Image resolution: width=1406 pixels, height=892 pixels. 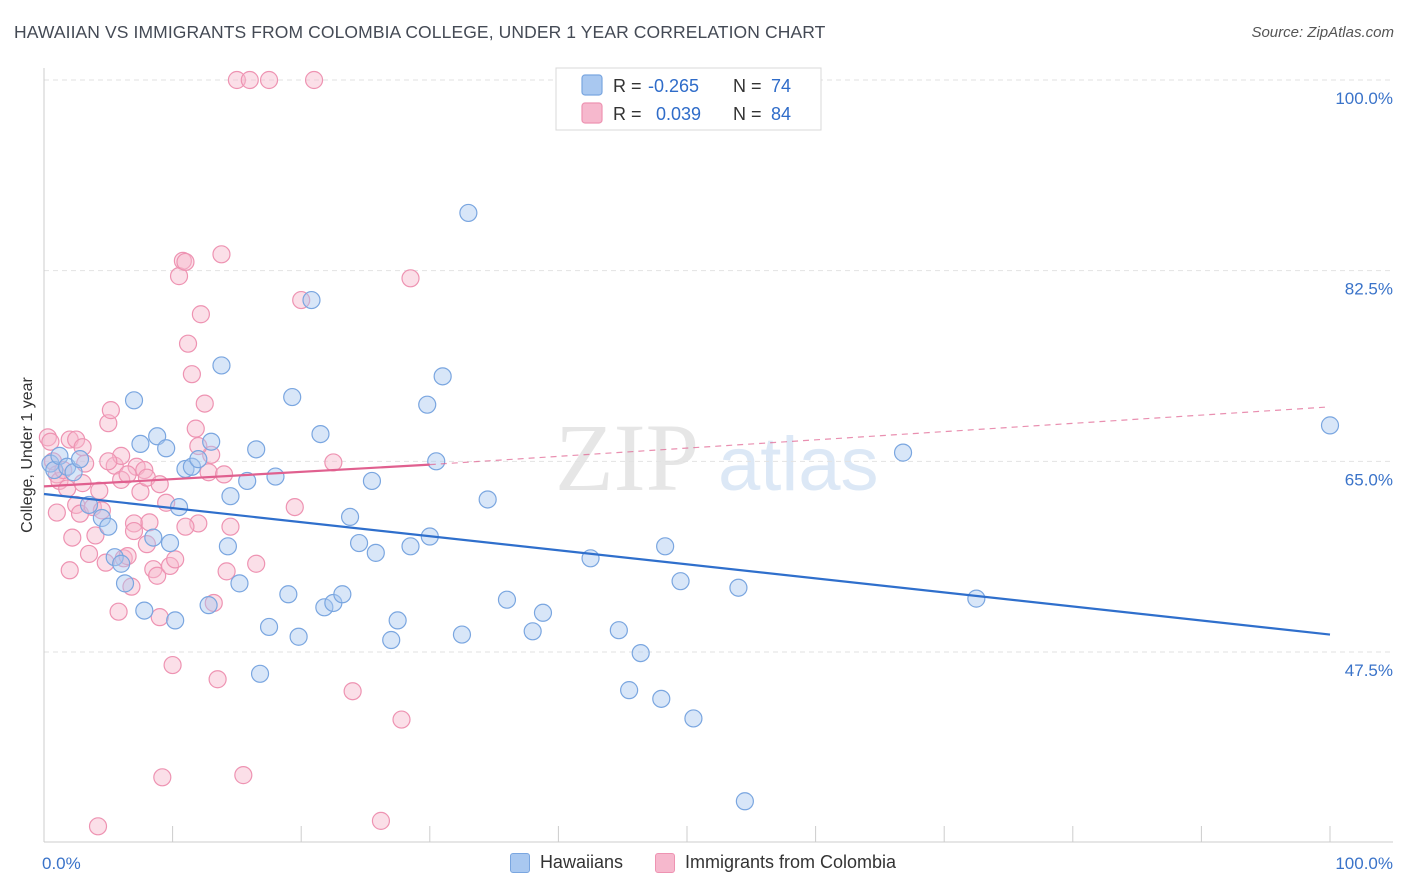 What do you see at coordinates (592, 85) in the screenshot?
I see `legend-swatch-blue` at bounding box center [592, 85].